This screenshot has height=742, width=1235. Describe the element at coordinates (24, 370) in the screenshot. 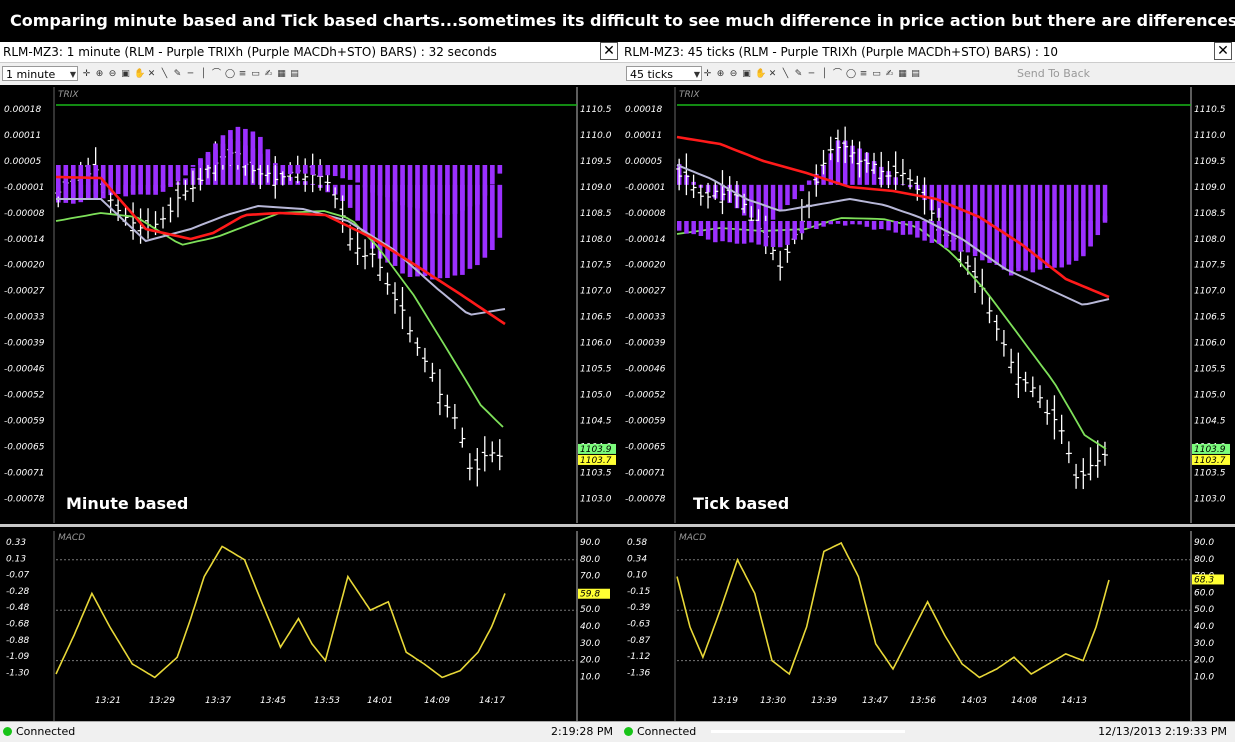

I see `trix-tick-label: -0.00046` at that location.